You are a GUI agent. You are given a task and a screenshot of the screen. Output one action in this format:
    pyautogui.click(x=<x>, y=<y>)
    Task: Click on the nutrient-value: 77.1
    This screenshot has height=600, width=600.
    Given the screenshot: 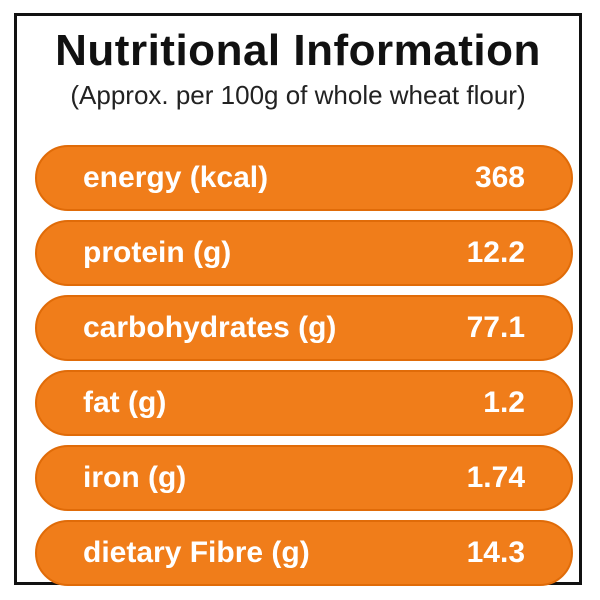 What is the action you would take?
    pyautogui.click(x=495, y=327)
    